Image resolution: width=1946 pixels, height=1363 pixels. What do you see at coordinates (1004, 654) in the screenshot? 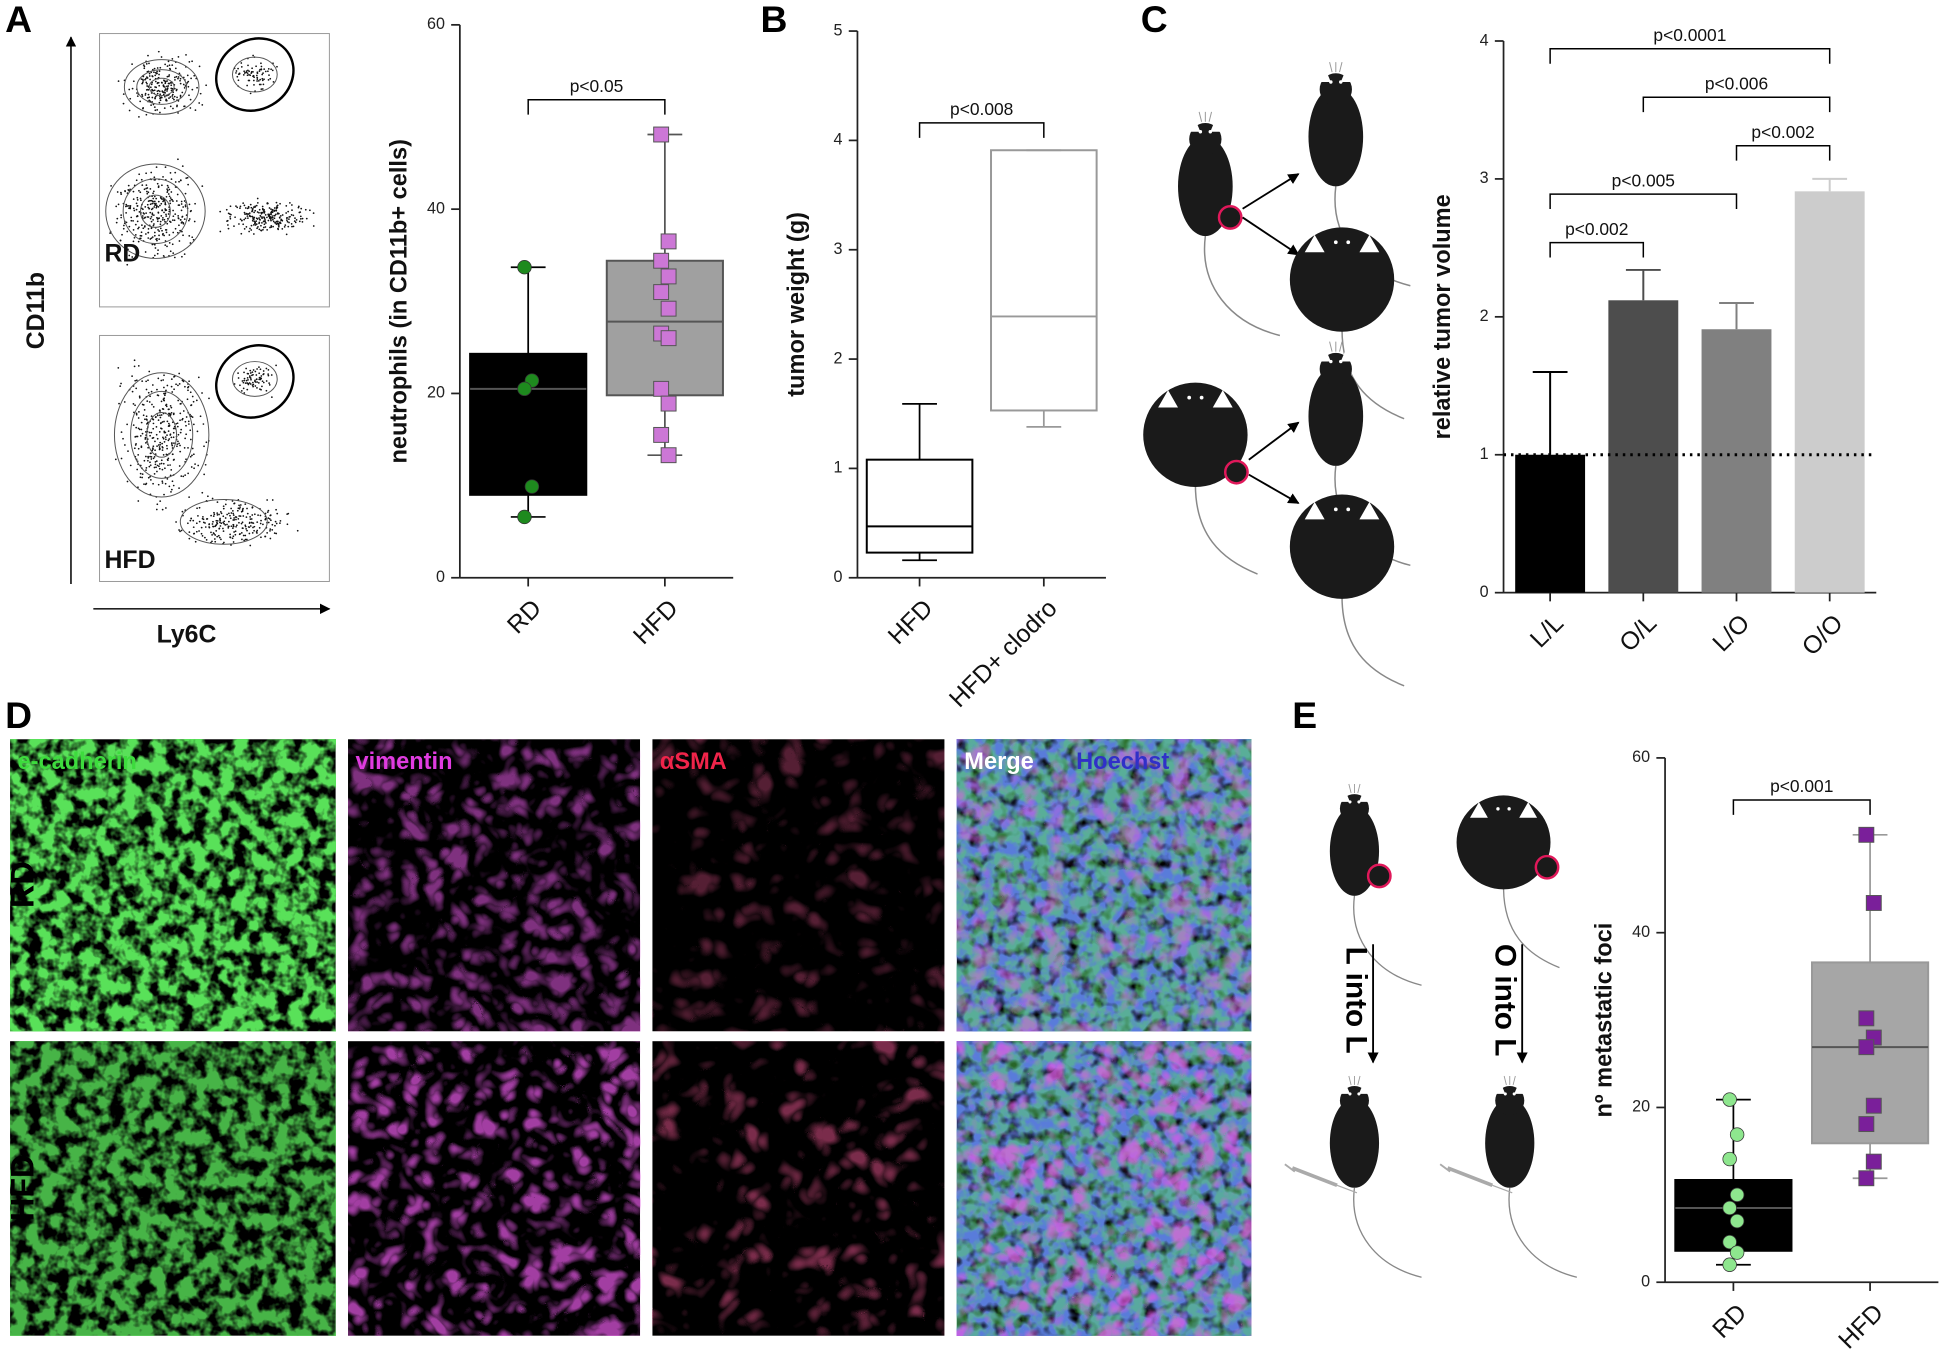
I see `x-tick-label: HFD+ clodro` at bounding box center [1004, 654].